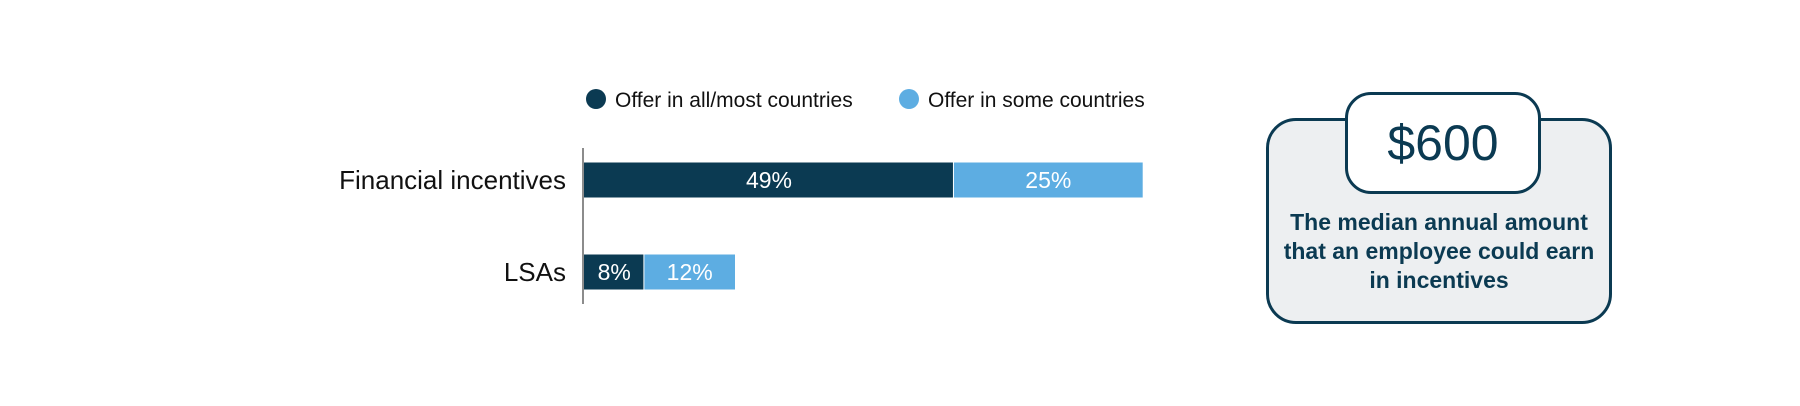 The image size is (1800, 406). Describe the element at coordinates (452, 226) in the screenshot. I see `category-labels: Financial incentives LSAs` at that location.